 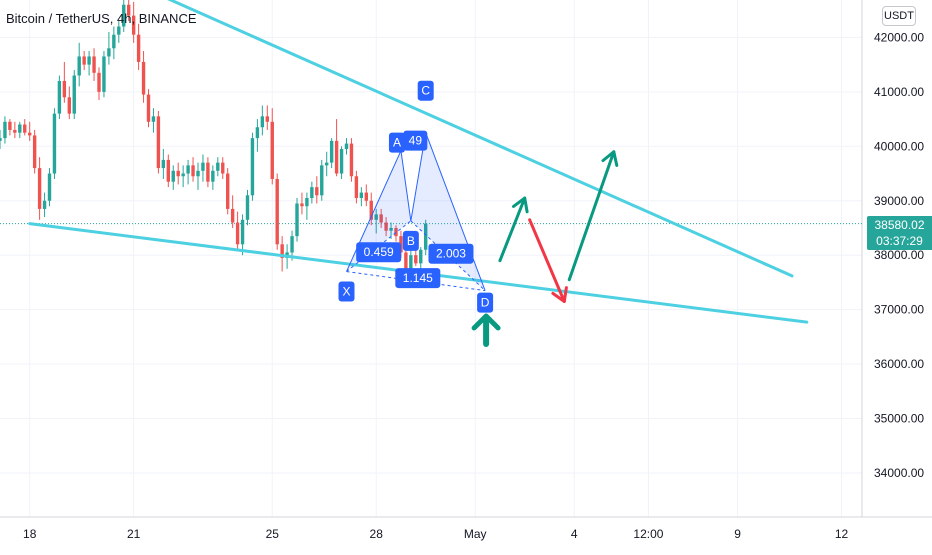 I want to click on pattern-point-x-label: X, so click(x=346, y=292).